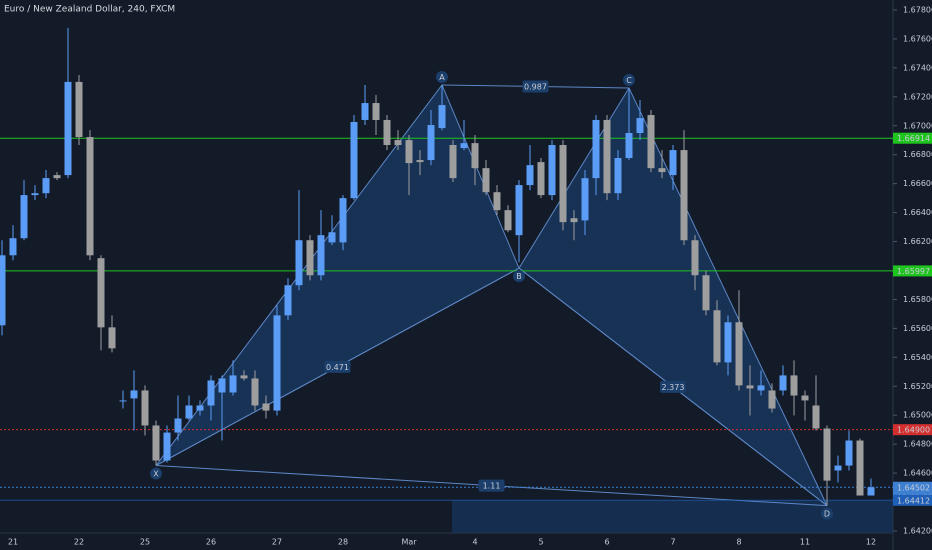  What do you see at coordinates (337, 367) in the screenshot?
I see `ratio-label: 0.471` at bounding box center [337, 367].